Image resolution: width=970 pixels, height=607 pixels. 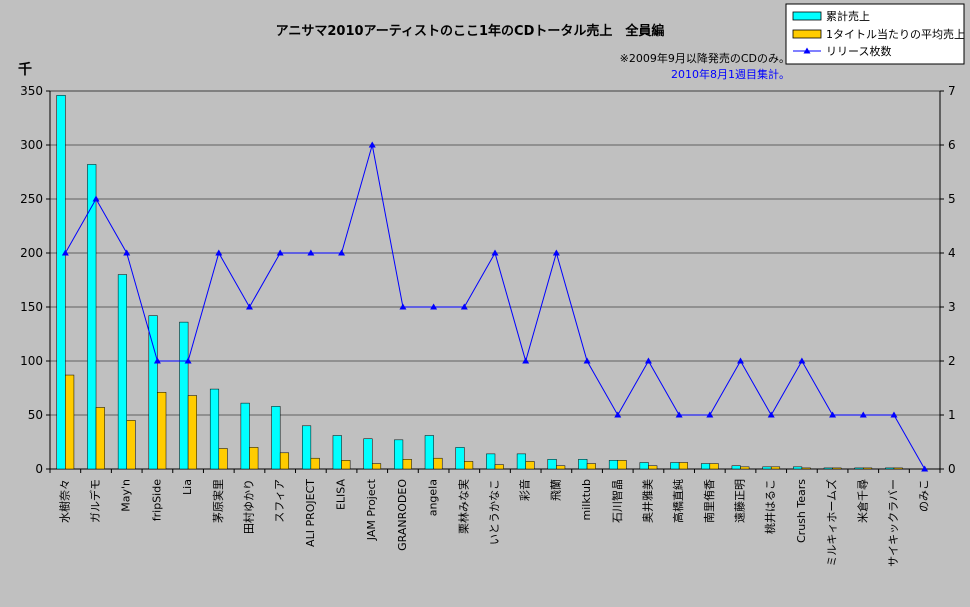 What do you see at coordinates (31, 145) in the screenshot?
I see `y-tick-label: 300` at bounding box center [31, 145].